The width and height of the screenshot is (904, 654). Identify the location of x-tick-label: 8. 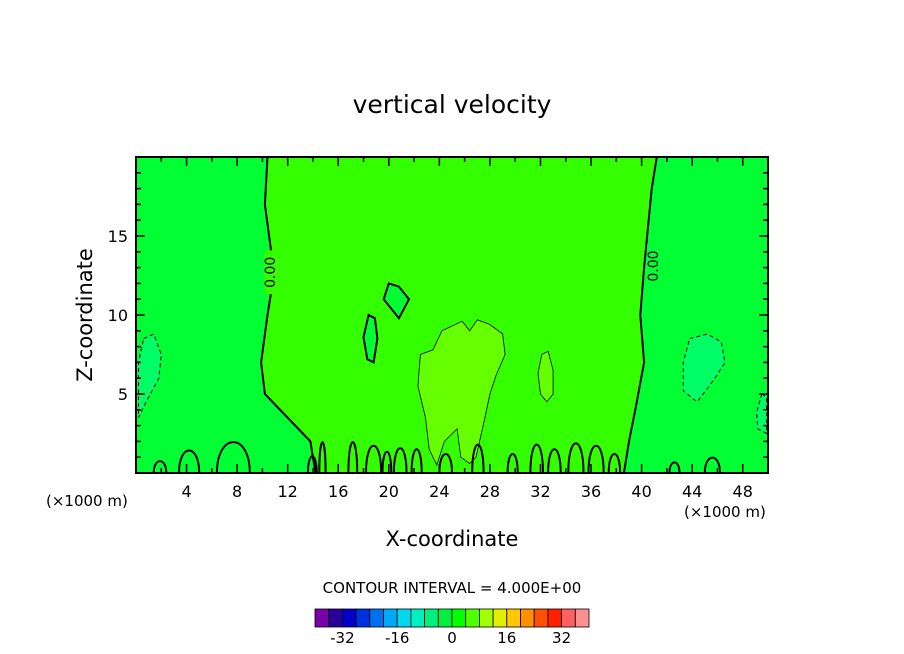
(237, 491).